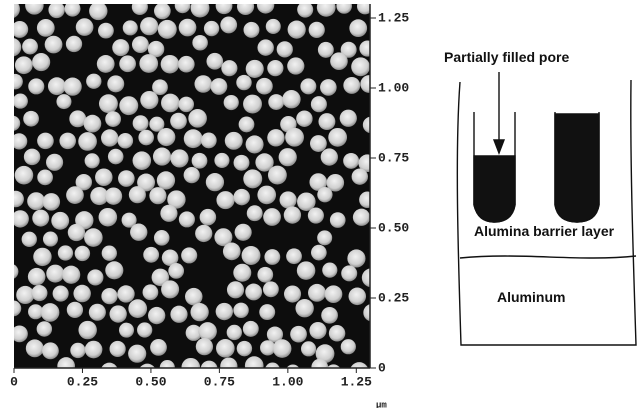 The height and width of the screenshot is (408, 644). What do you see at coordinates (506, 57) in the screenshot?
I see `diagram-title: Partially filled pore` at bounding box center [506, 57].